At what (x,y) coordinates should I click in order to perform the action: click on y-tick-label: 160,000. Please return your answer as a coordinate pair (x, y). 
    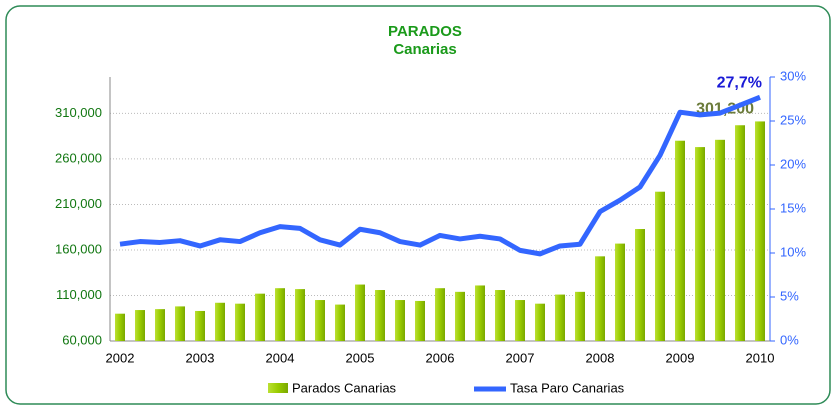
    Looking at the image, I should click on (78, 248).